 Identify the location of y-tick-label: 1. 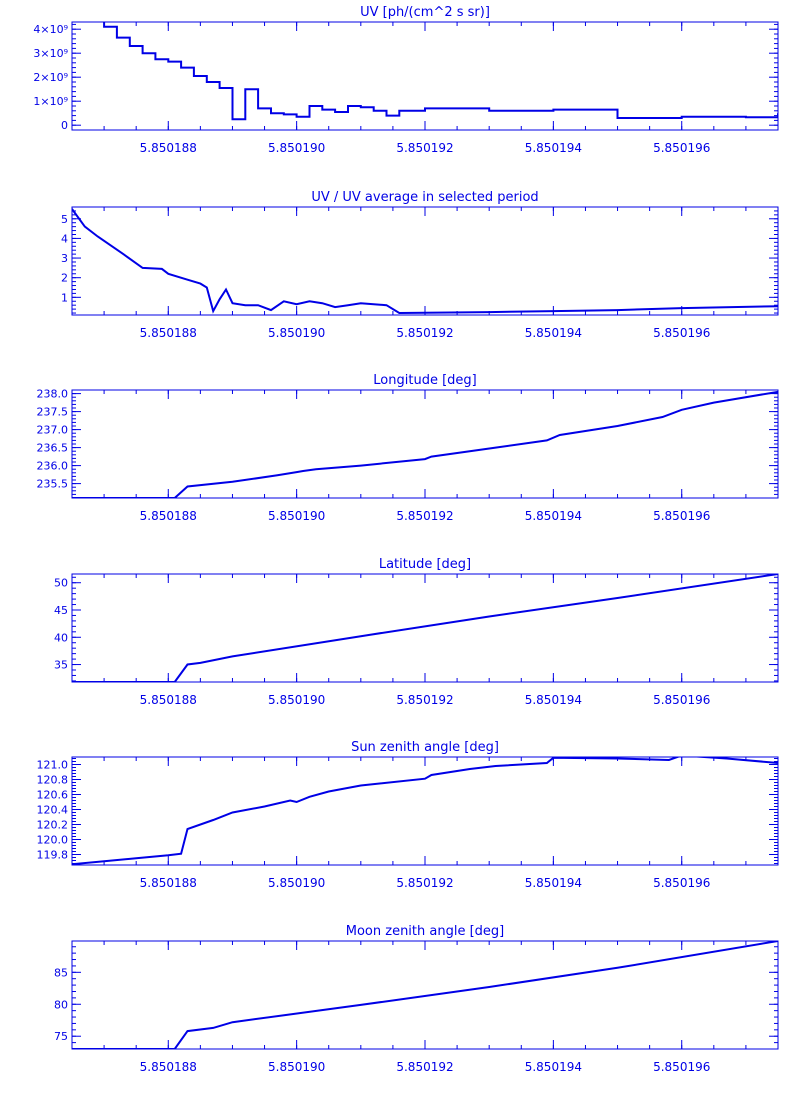
(64, 297).